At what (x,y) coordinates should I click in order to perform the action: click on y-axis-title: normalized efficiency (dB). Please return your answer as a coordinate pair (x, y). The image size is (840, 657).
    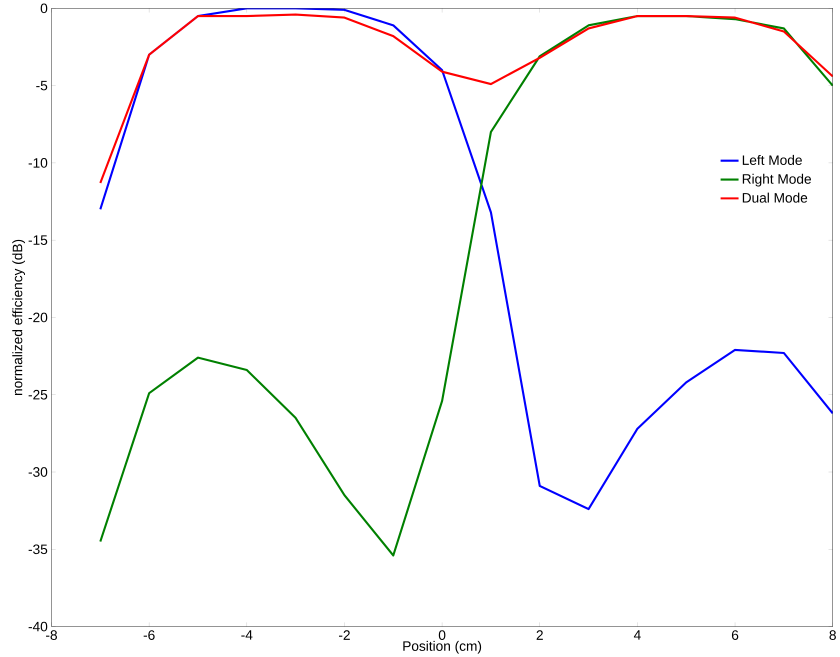
    Looking at the image, I should click on (19, 317).